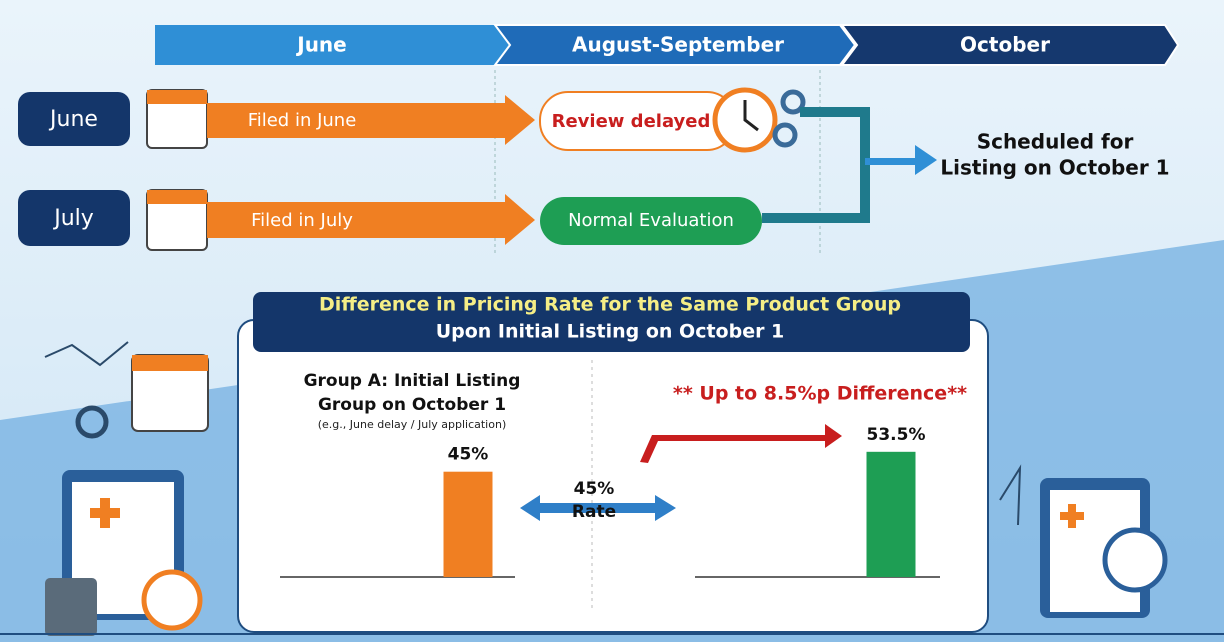 The height and width of the screenshot is (642, 1224). What do you see at coordinates (71, 607) in the screenshot?
I see `calculator-icon` at bounding box center [71, 607].